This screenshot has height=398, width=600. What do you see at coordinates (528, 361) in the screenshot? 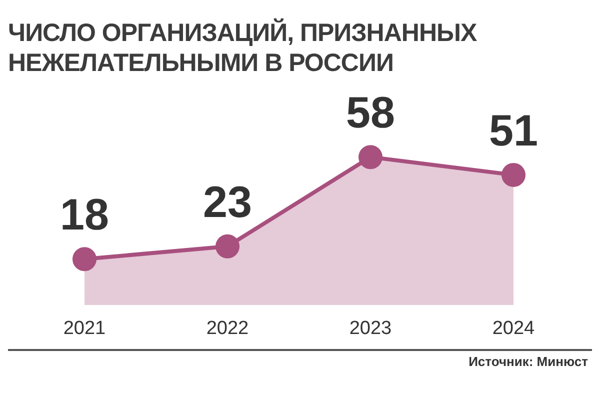
I see `text: Источник: Минюст` at bounding box center [528, 361].